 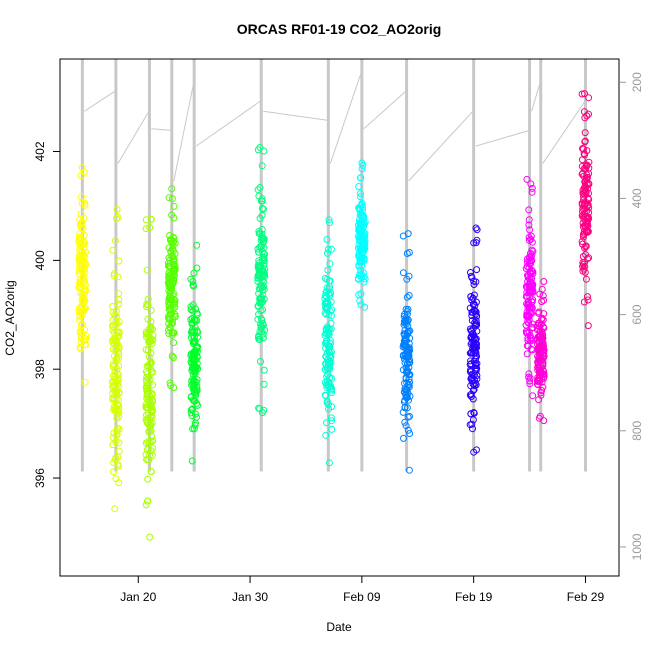 What do you see at coordinates (362, 597) in the screenshot?
I see `x-tick-label: Feb 09` at bounding box center [362, 597].